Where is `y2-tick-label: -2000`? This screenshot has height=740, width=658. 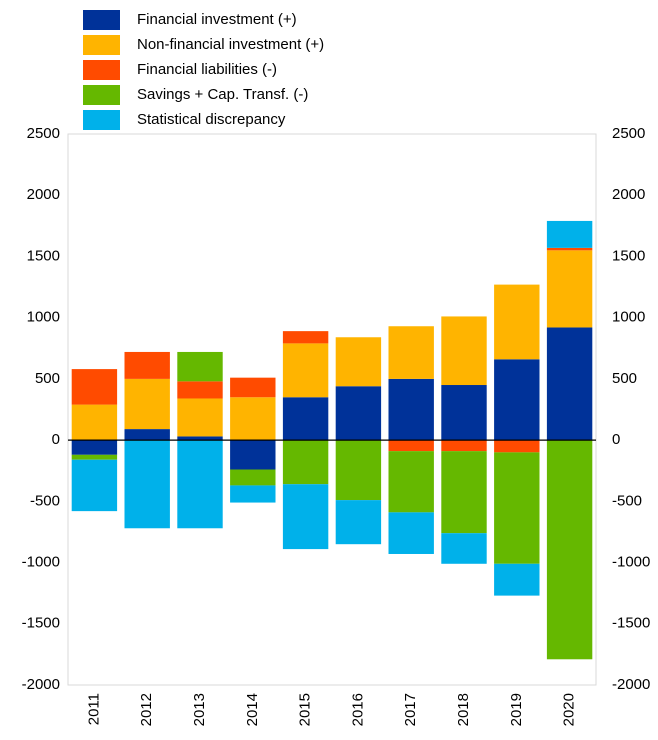
y2-tick-label: -2000 is located at coordinates (631, 684).